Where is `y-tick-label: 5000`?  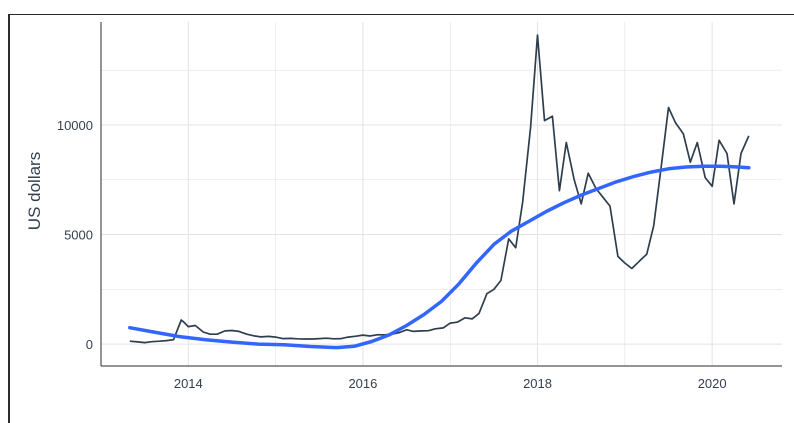
y-tick-label: 5000 is located at coordinates (78, 235).